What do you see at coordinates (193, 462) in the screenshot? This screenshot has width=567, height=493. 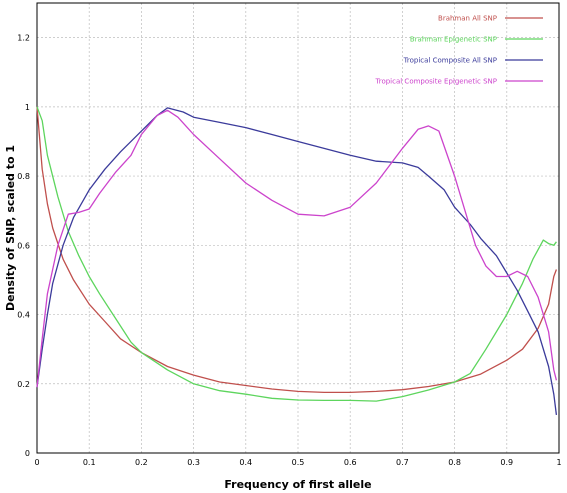 I see `x-tick-label: 0.3` at bounding box center [193, 462].